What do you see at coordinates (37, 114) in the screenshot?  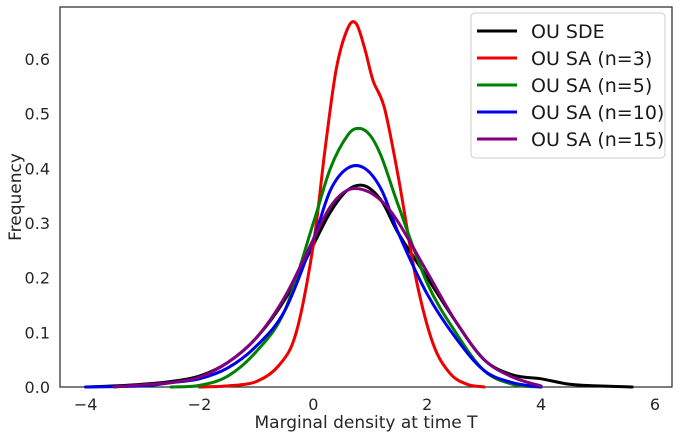 I see `y-tick-label: 0.5` at bounding box center [37, 114].